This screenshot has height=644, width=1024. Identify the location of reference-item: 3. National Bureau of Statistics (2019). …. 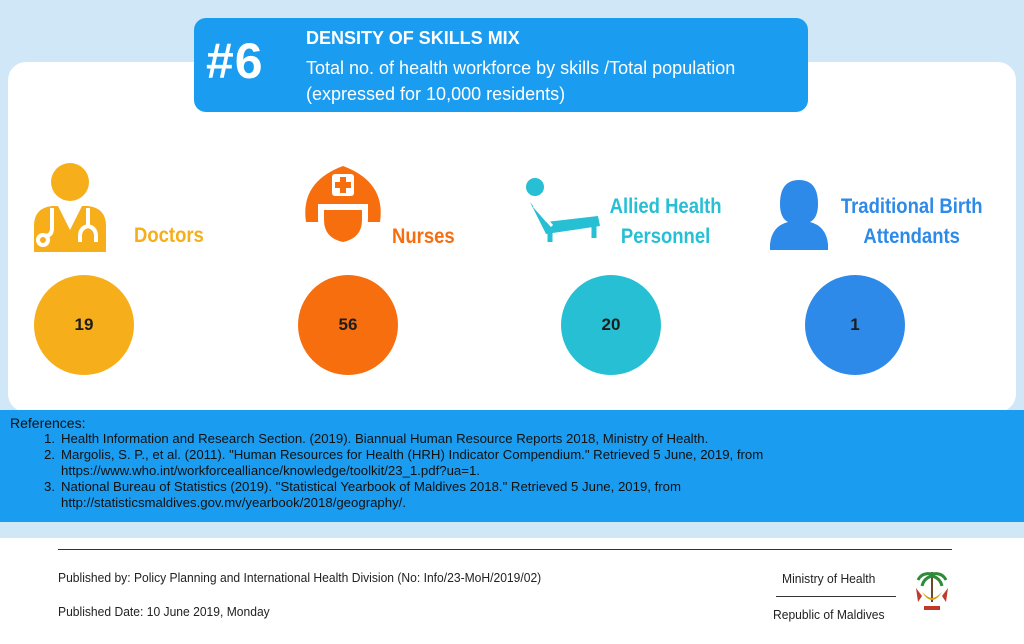
(362, 494).